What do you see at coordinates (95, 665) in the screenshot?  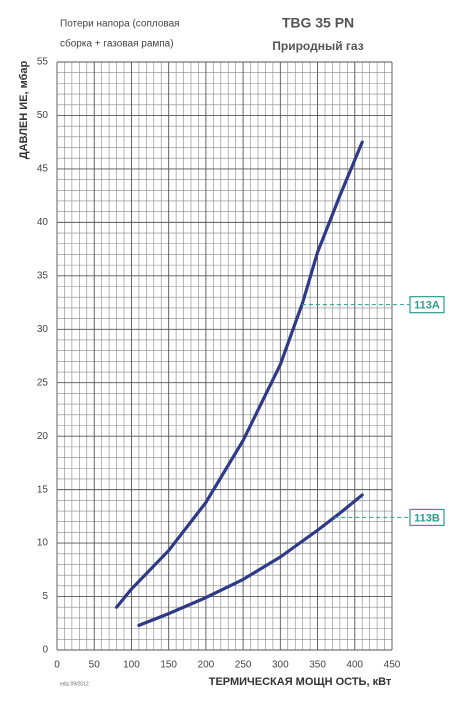 I see `x-tick-label: 50` at bounding box center [95, 665].